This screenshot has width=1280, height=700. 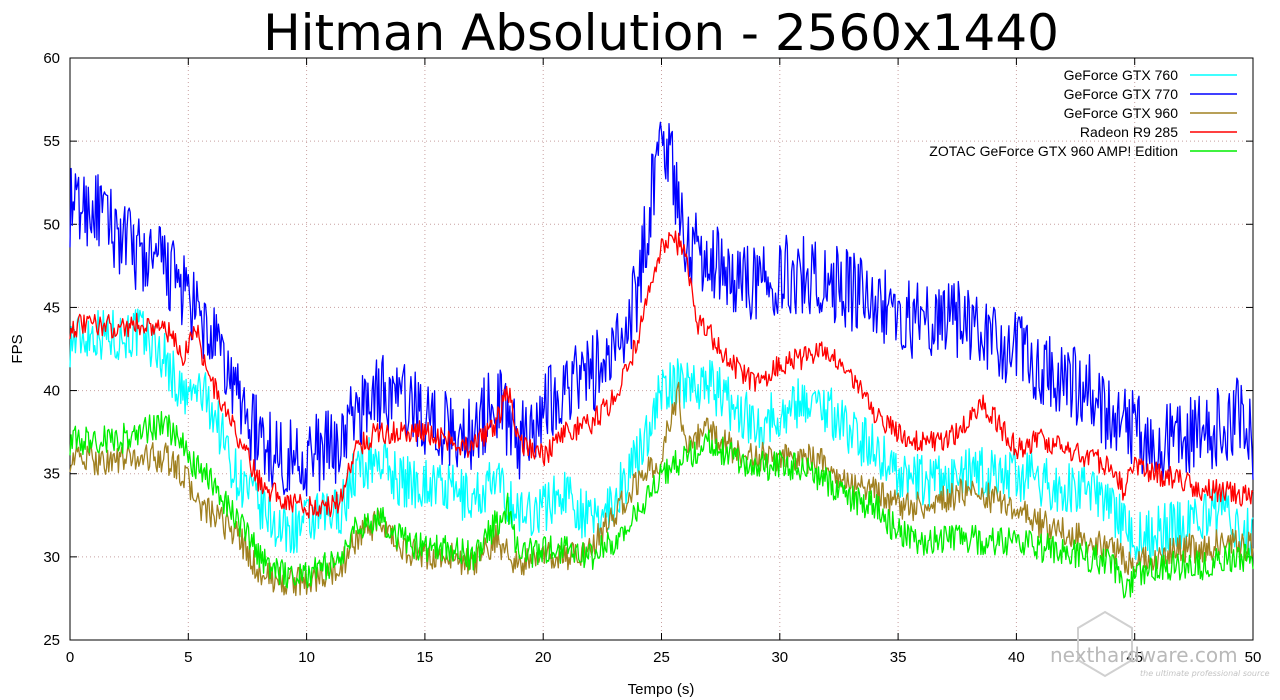 I want to click on x-tick-label: 15, so click(x=425, y=657).